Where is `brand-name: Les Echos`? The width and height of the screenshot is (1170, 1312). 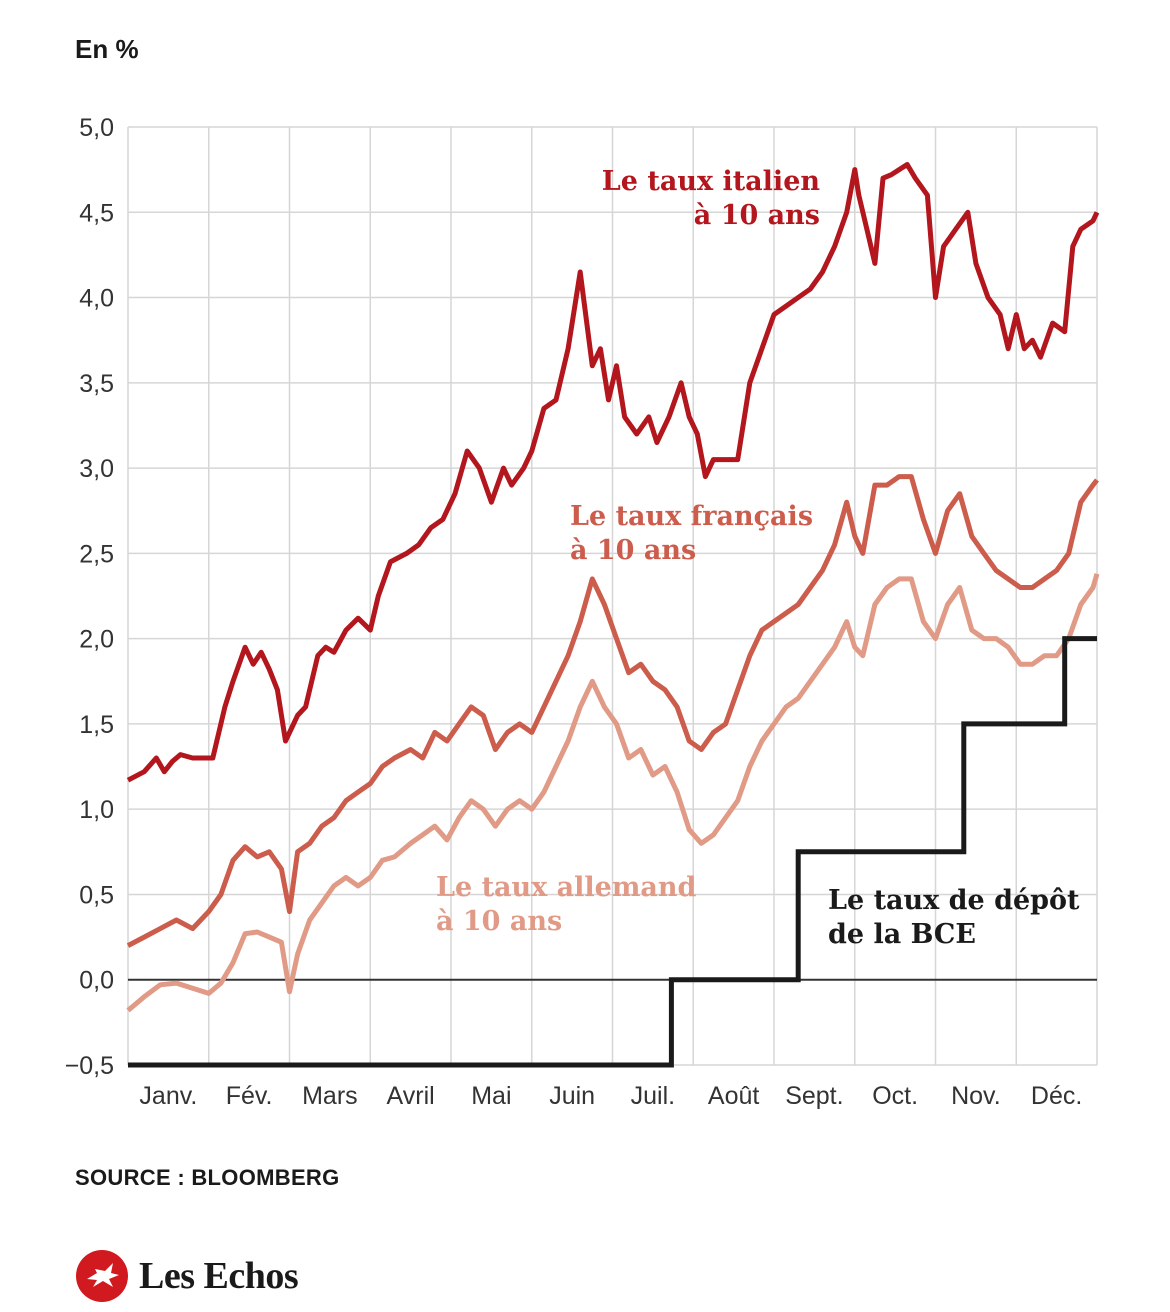
brand-name: Les Echos is located at coordinates (219, 1276).